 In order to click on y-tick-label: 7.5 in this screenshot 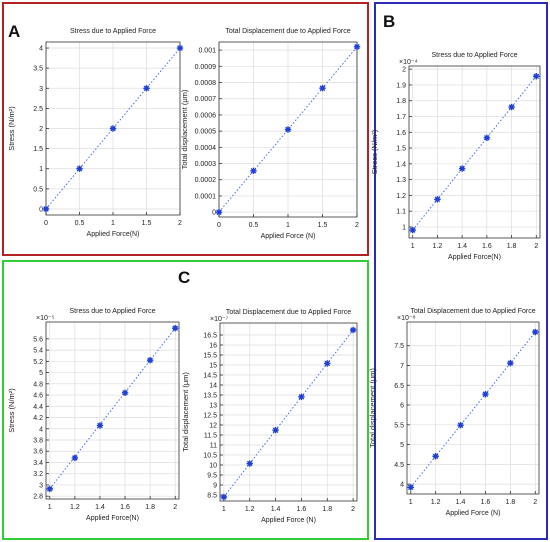, I will do `click(399, 346)`.